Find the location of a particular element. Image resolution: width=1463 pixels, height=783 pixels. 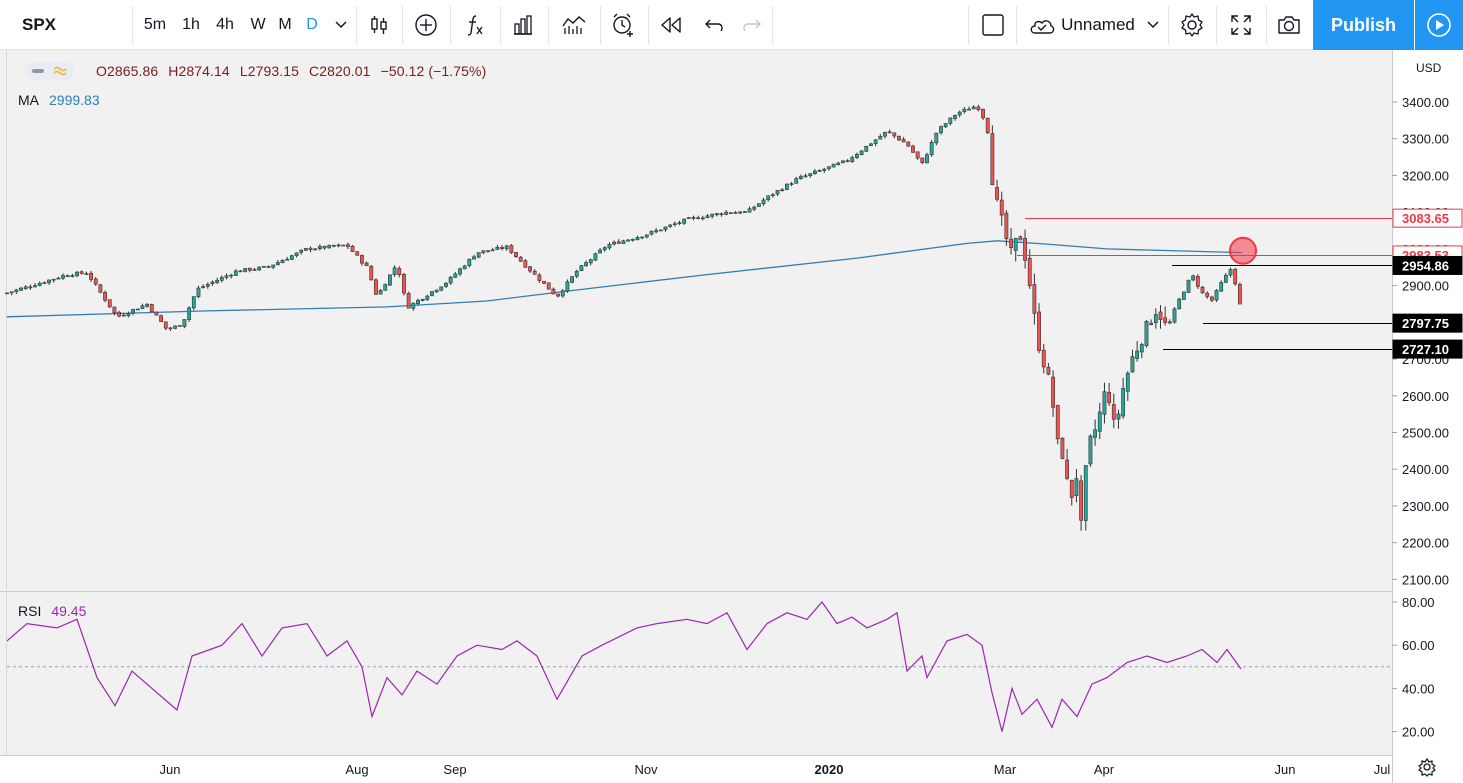

alert-icon is located at coordinates (623, 25).